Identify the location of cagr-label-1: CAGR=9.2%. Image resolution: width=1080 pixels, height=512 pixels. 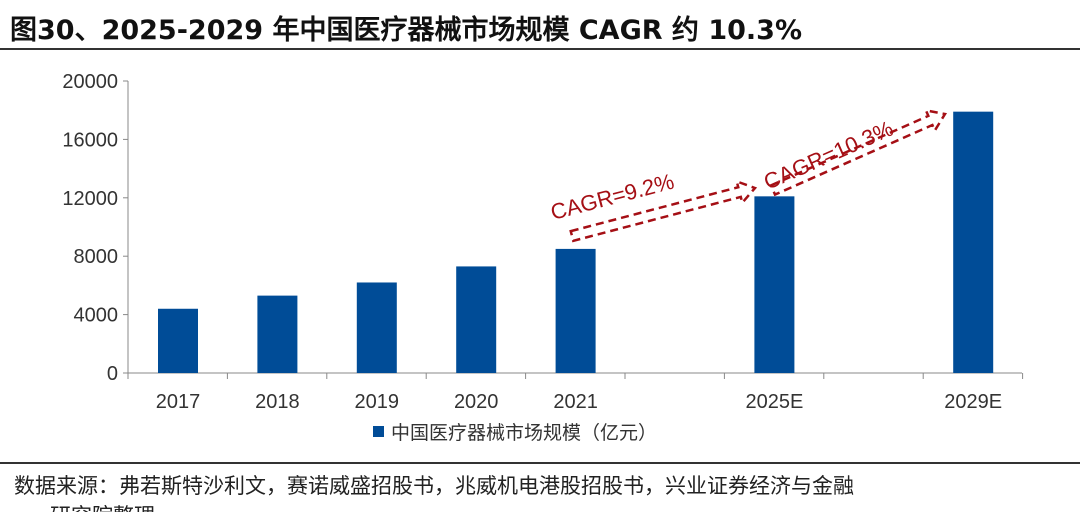
(612, 197).